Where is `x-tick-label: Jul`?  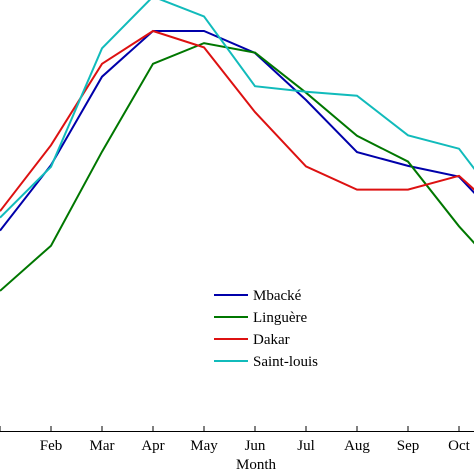
x-tick-label: Jul is located at coordinates (306, 446).